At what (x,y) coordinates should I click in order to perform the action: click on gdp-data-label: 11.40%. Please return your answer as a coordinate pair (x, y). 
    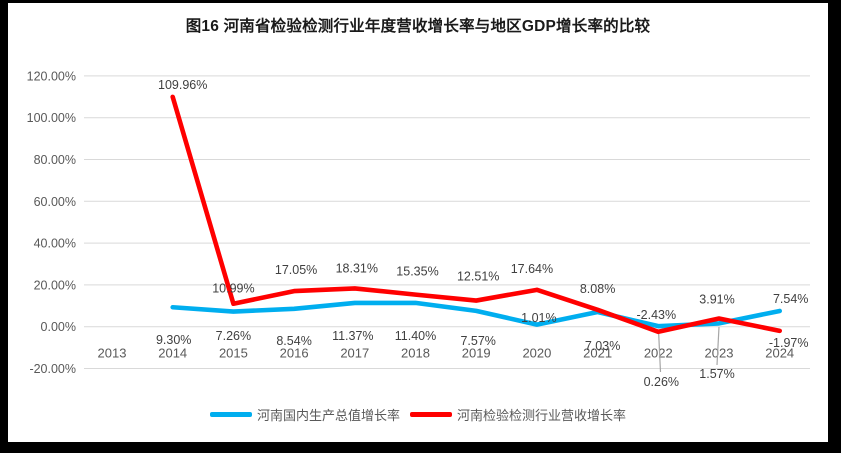
    Looking at the image, I should click on (415, 336).